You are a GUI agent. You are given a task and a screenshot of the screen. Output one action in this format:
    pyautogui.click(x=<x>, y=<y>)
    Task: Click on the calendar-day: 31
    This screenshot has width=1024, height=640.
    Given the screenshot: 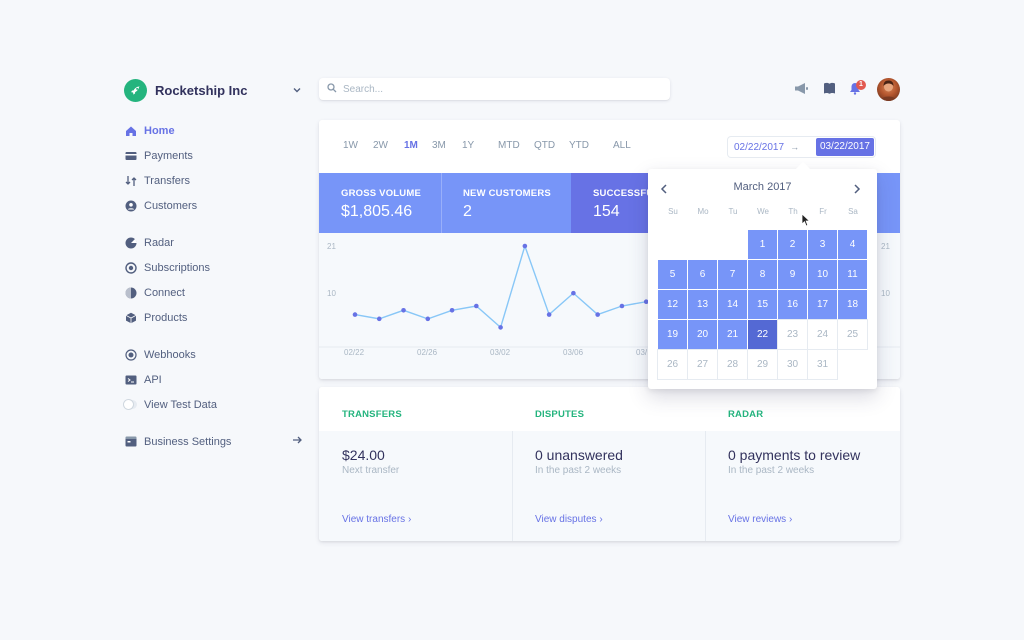 What is the action you would take?
    pyautogui.click(x=822, y=364)
    